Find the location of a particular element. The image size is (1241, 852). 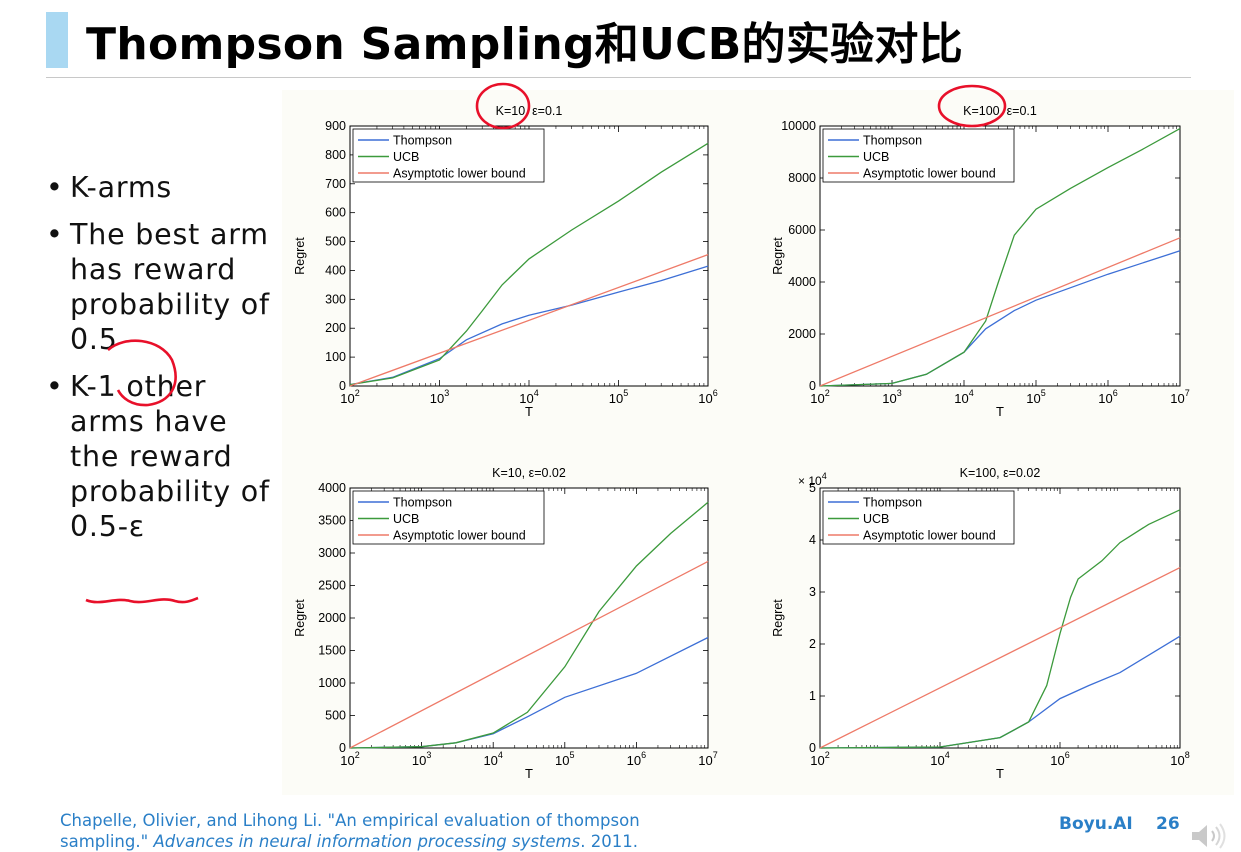

y-tick-label: 2 is located at coordinates (812, 644).